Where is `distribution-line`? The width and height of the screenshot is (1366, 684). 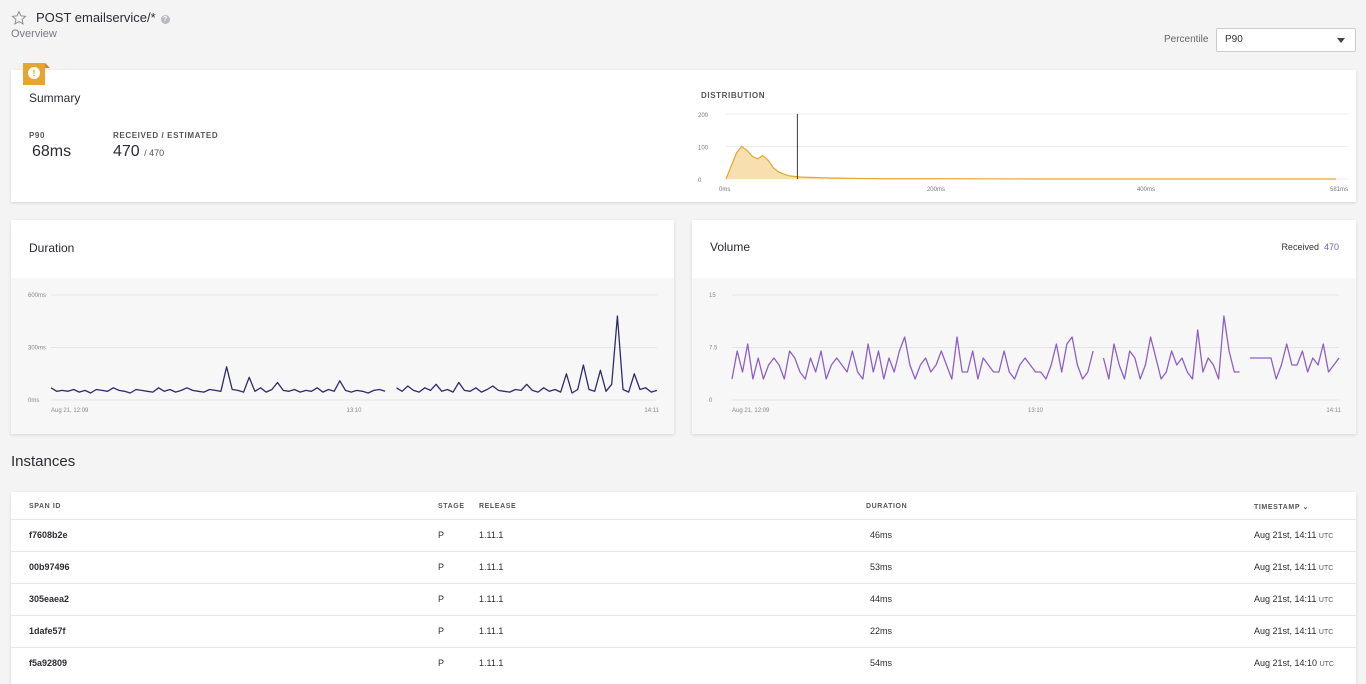
distribution-line is located at coordinates (1030, 162).